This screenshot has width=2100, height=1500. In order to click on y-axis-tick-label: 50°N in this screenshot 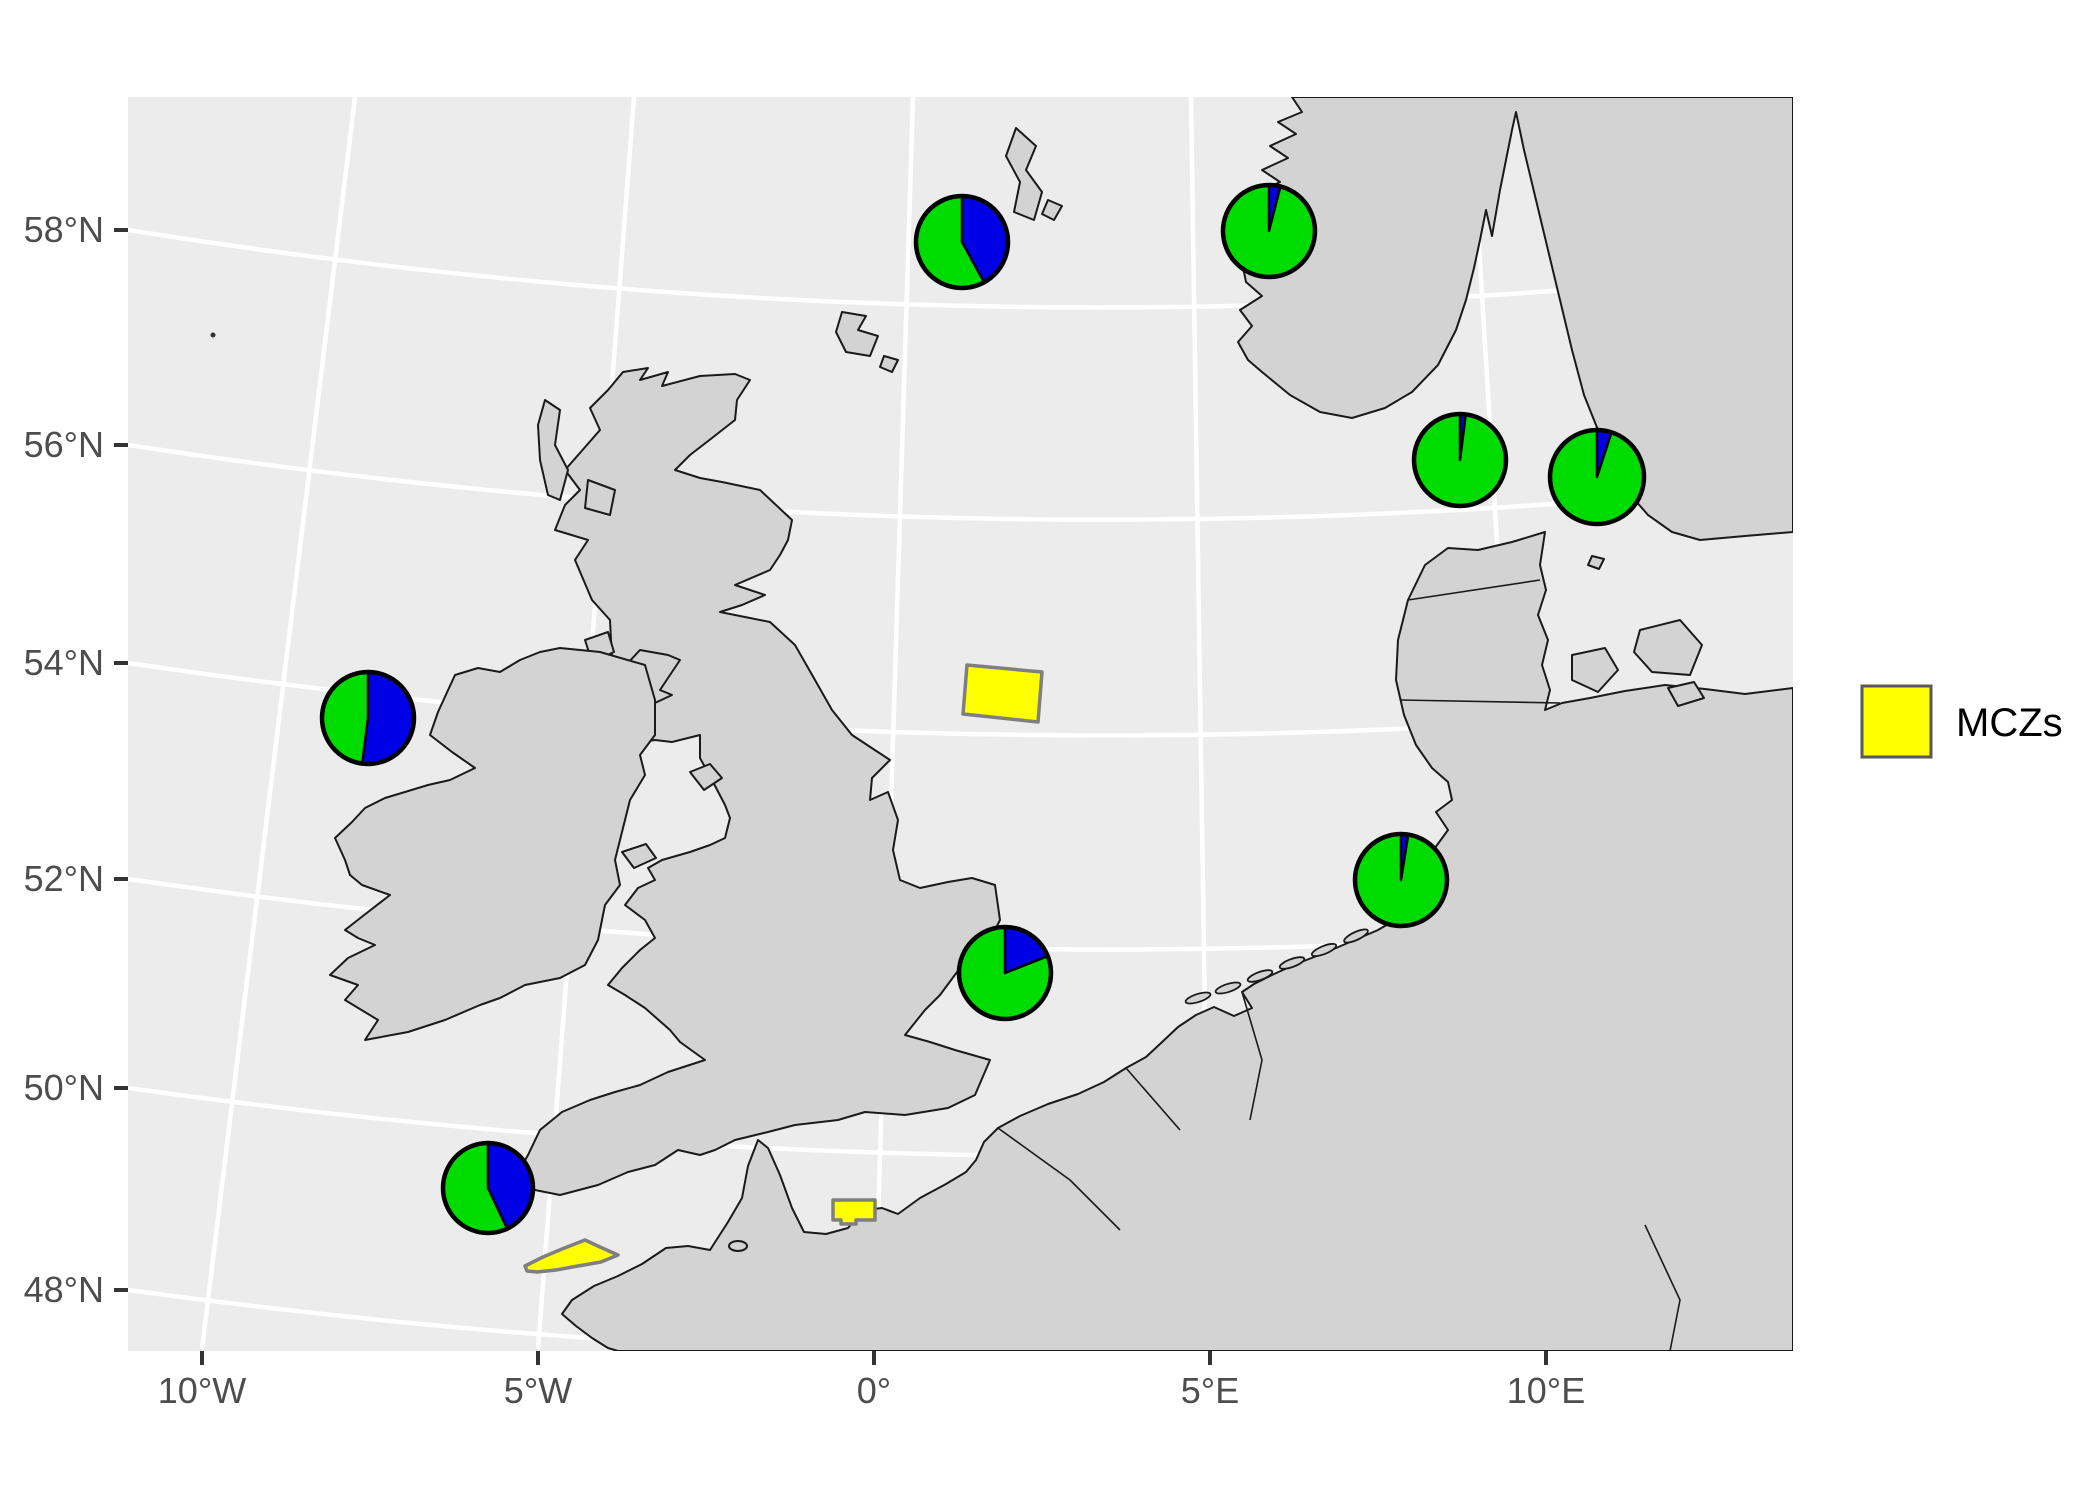, I will do `click(64, 1087)`.